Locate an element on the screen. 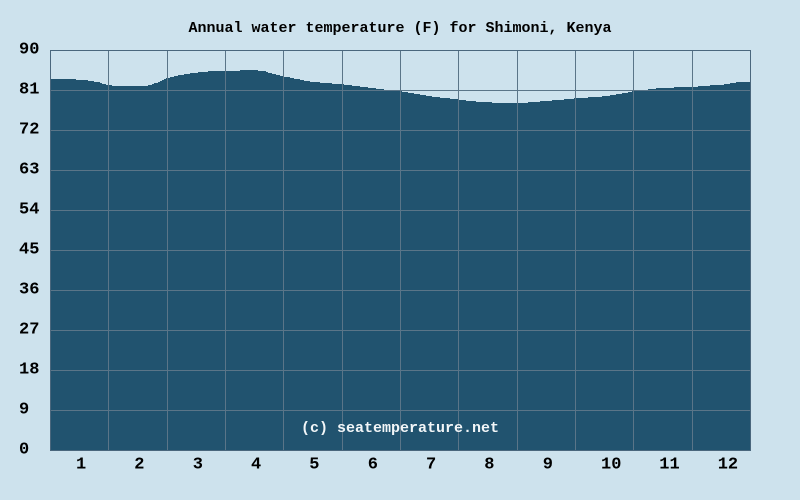 This screenshot has width=800, height=500. svg-text: 11 is located at coordinates (669, 464).